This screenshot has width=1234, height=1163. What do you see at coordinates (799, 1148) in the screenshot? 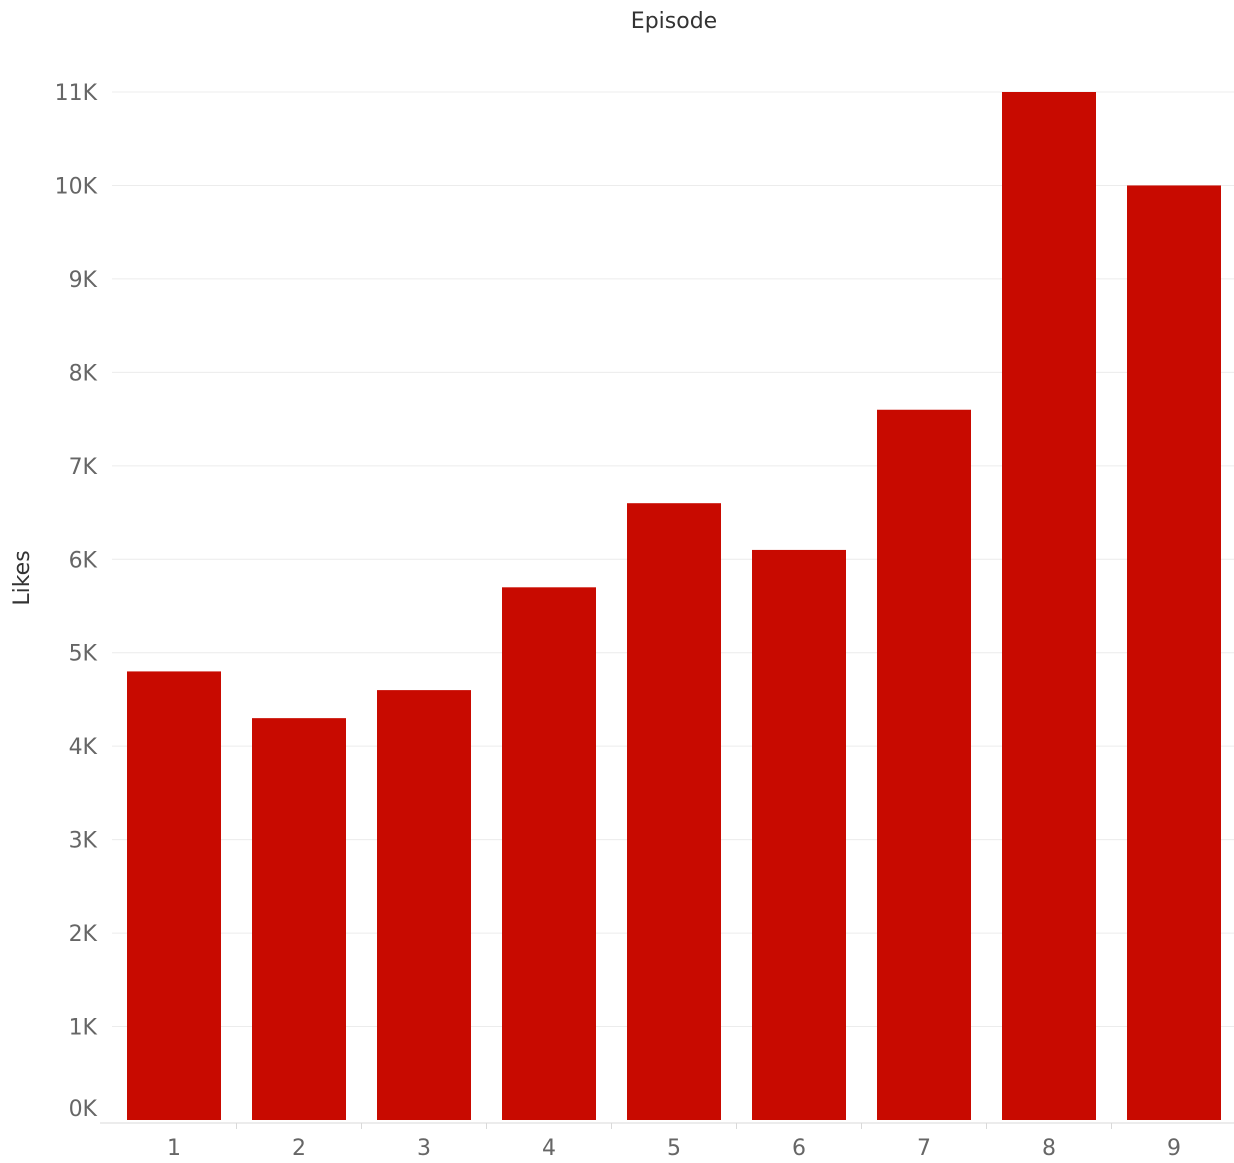
I see `x-tick-label: 6` at bounding box center [799, 1148].